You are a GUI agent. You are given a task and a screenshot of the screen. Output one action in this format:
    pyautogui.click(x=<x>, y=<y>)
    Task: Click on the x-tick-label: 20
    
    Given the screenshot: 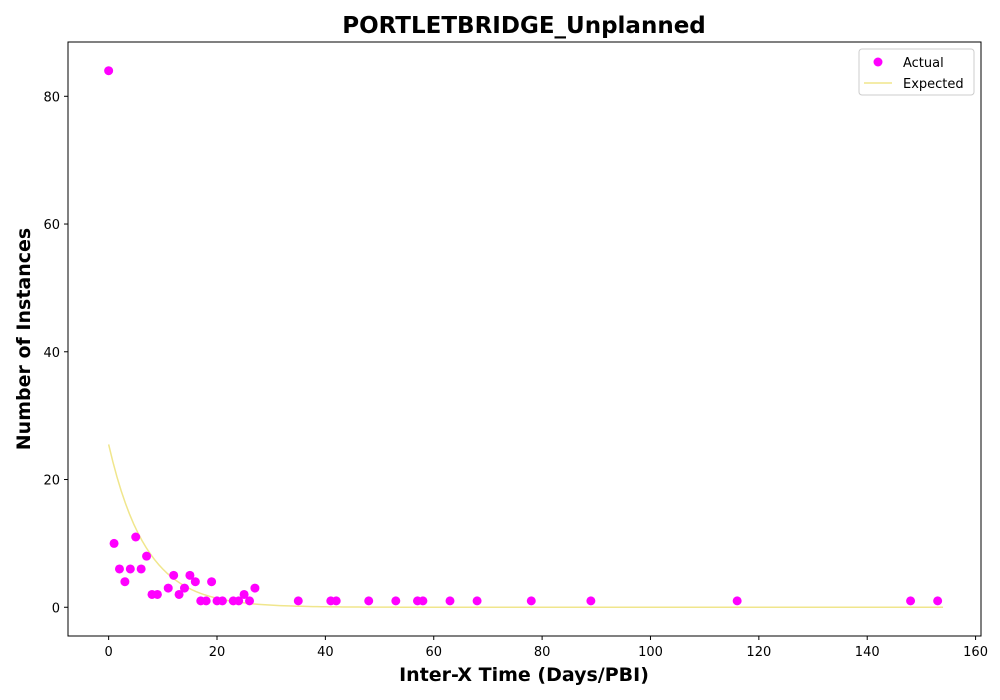 What is the action you would take?
    pyautogui.click(x=217, y=652)
    